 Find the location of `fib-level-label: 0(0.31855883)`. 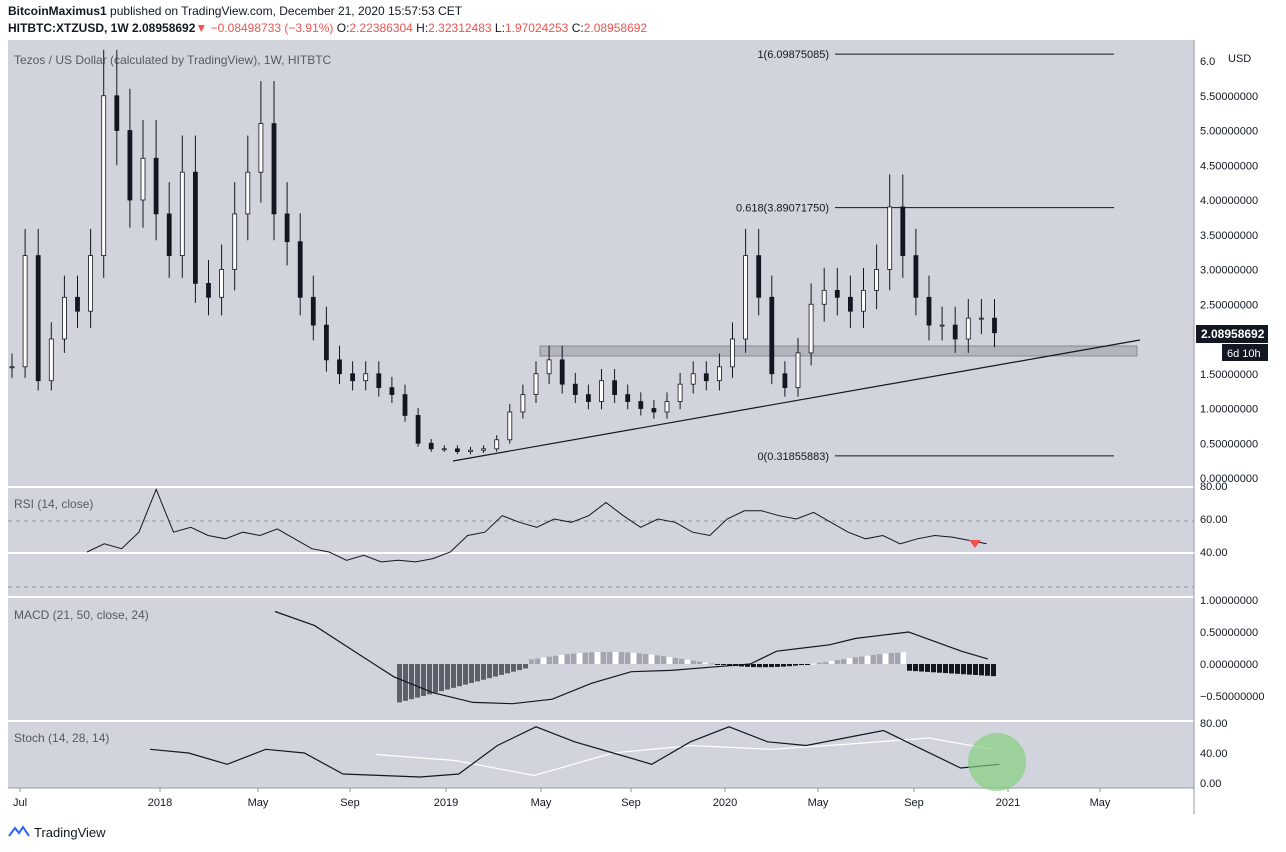

fib-level-label: 0(0.31855883) is located at coordinates (793, 457).